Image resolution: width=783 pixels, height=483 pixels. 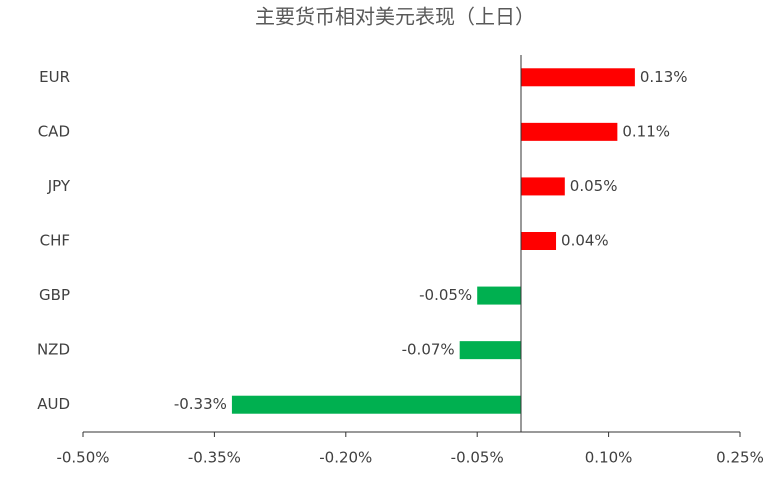 I want to click on x-tick-label: -0.05%, so click(x=477, y=458).